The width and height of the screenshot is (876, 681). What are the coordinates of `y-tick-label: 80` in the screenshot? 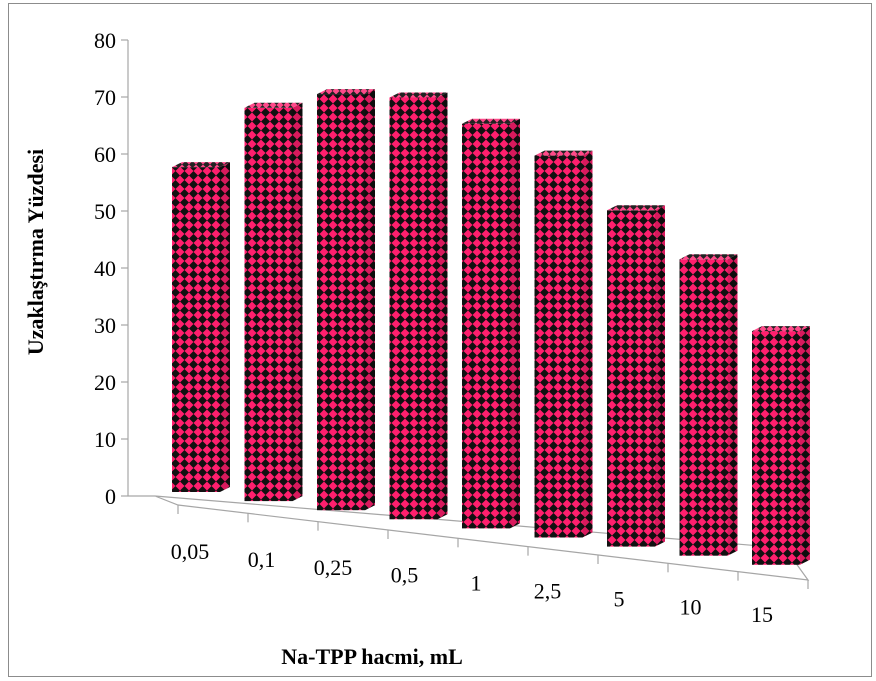 It's located at (105, 40).